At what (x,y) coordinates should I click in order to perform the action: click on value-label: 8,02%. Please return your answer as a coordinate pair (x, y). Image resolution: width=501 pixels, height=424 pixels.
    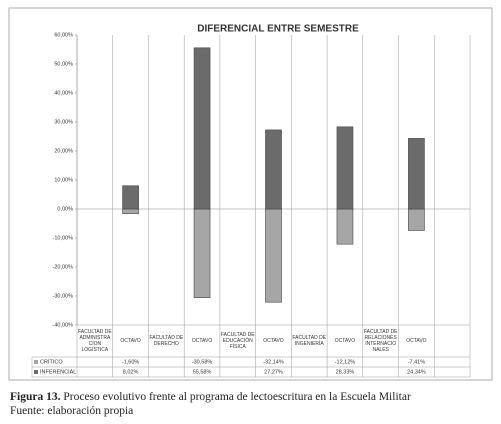
    Looking at the image, I should click on (131, 372).